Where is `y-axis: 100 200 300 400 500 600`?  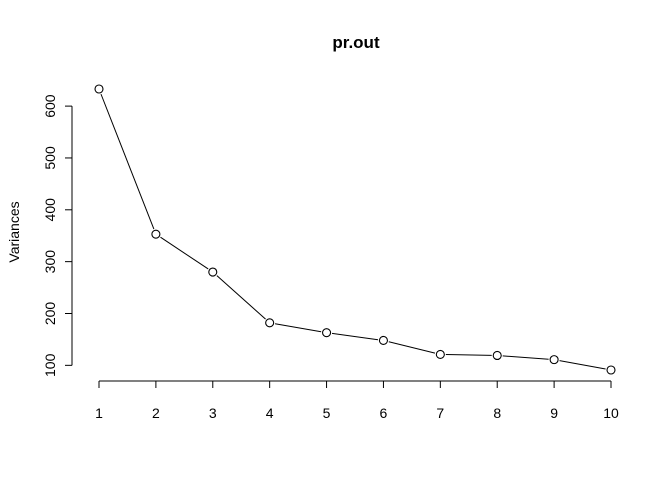
y-axis: 100 200 300 400 500 600 is located at coordinates (57, 235).